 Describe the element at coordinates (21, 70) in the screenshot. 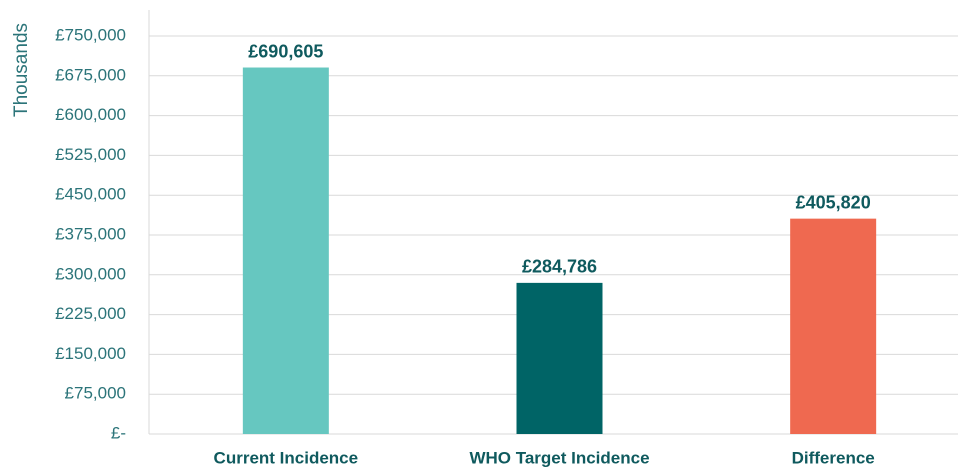

I see `y-axis-label: Thousands` at that location.